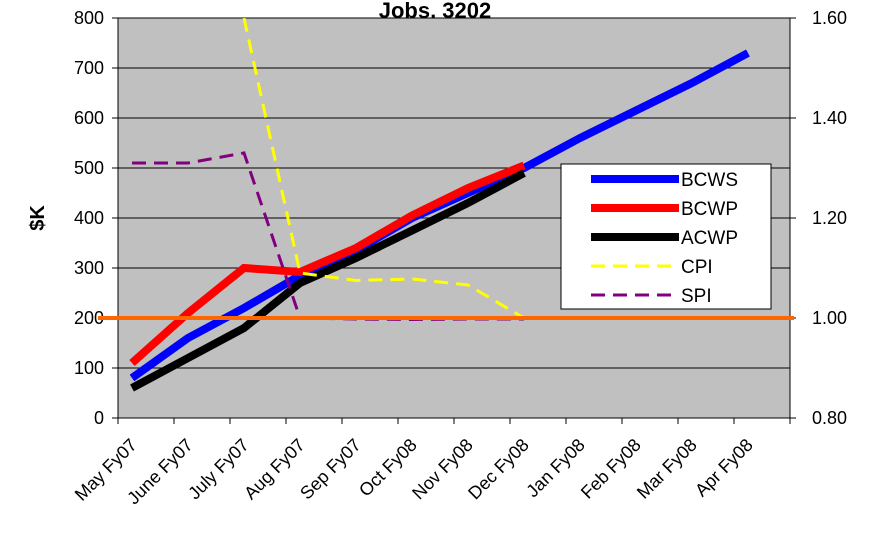  Describe the element at coordinates (89, 118) in the screenshot. I see `y-tick-label: 600` at that location.